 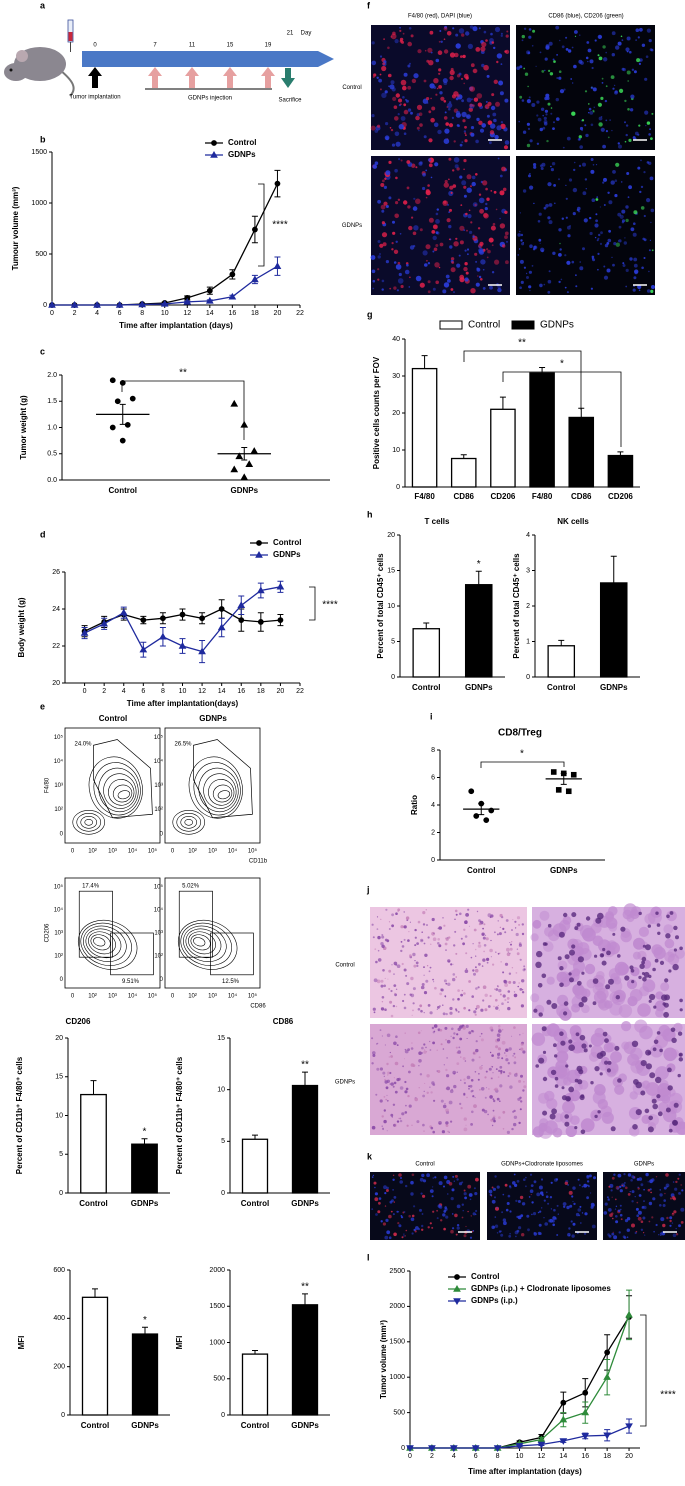 I want to click on annotation: ****, so click(x=280, y=225).